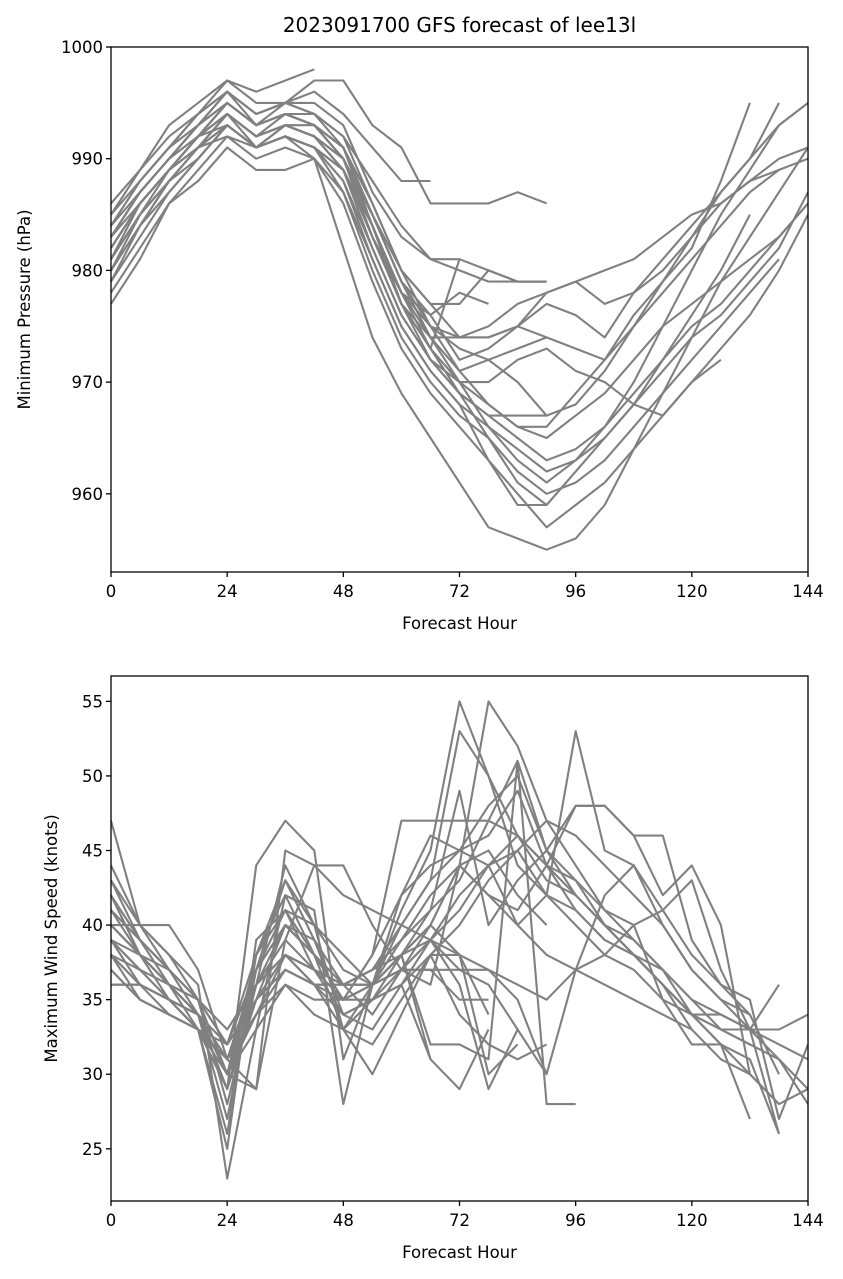  I want to click on pressure-y-tick-label: 990, so click(88, 159).